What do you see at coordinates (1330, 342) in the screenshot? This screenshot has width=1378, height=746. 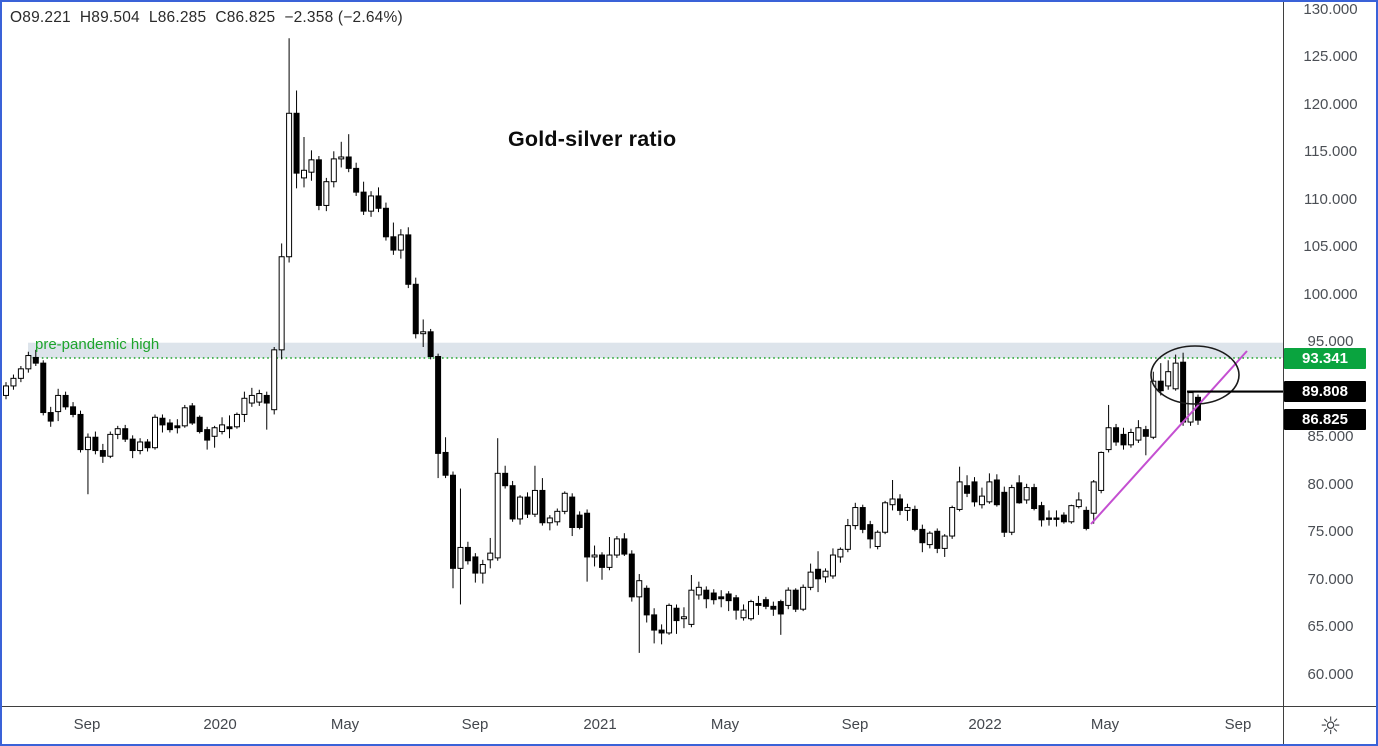 I see `price-tick-label: 95.000` at bounding box center [1330, 342].